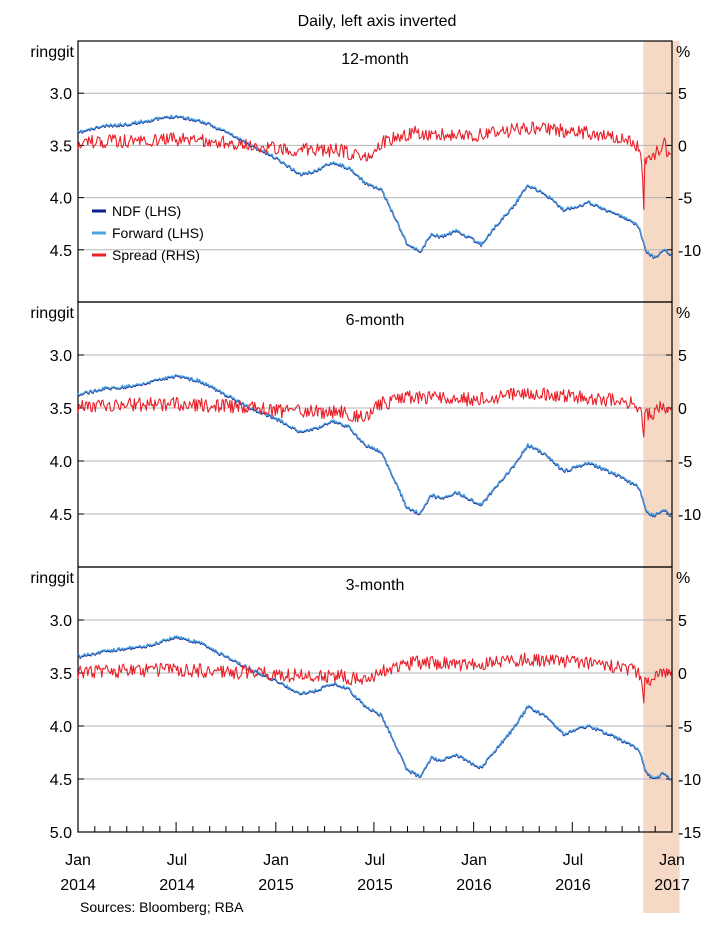 This screenshot has height=929, width=712. I want to click on shaded-period, so click(661, 477).